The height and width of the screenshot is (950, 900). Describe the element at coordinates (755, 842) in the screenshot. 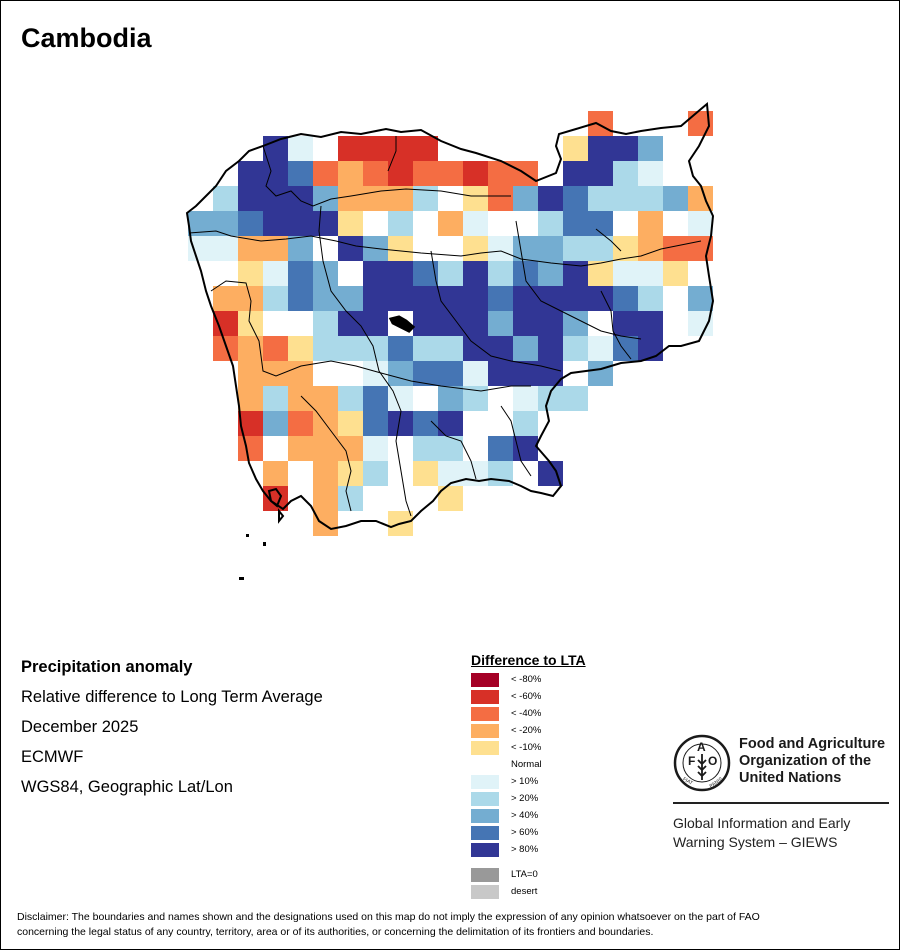

I see `giews-line-2: Warning System – GIEWS` at that location.